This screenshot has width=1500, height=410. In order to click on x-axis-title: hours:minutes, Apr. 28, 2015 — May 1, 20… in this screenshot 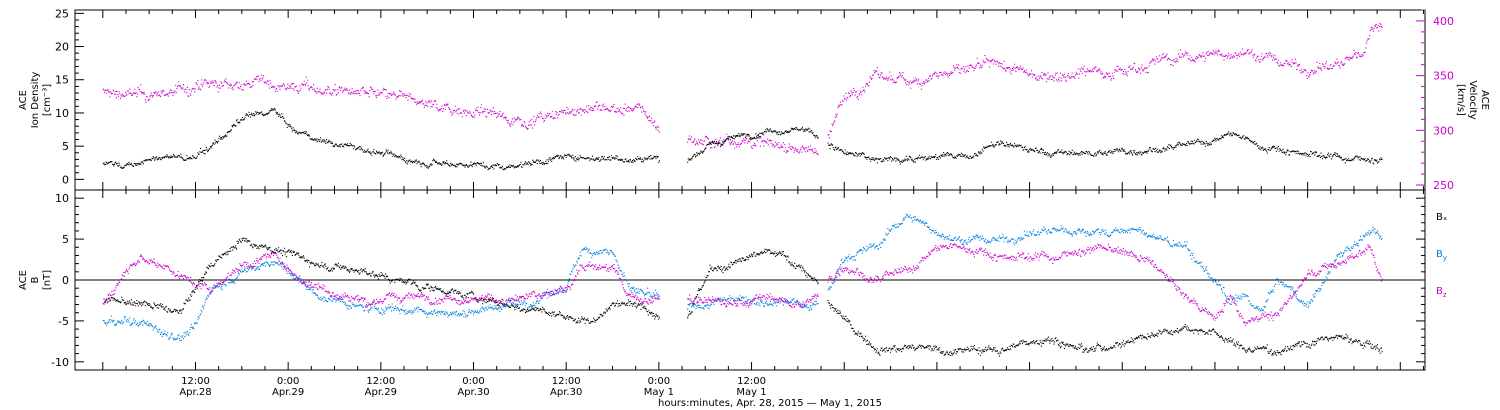, I will do `click(770, 403)`.